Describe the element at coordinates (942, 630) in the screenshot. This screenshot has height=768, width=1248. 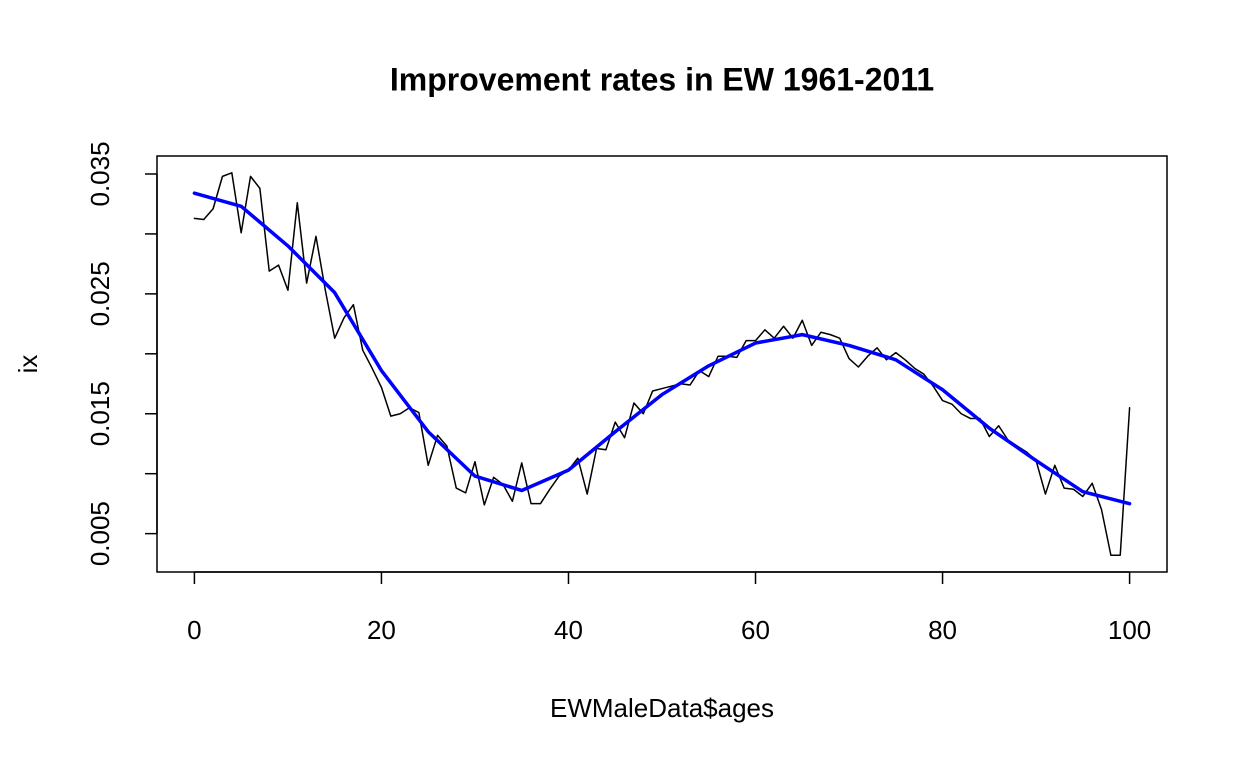
I see `x-tick-label: 80` at that location.